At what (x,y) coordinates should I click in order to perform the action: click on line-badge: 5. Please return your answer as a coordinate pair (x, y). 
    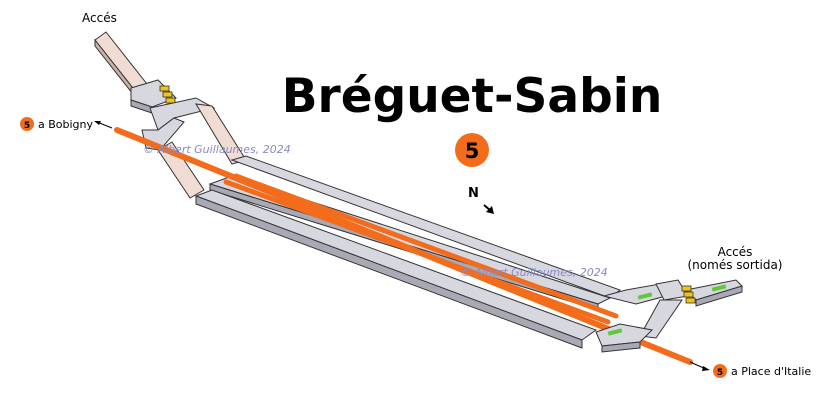
    Looking at the image, I should click on (472, 150).